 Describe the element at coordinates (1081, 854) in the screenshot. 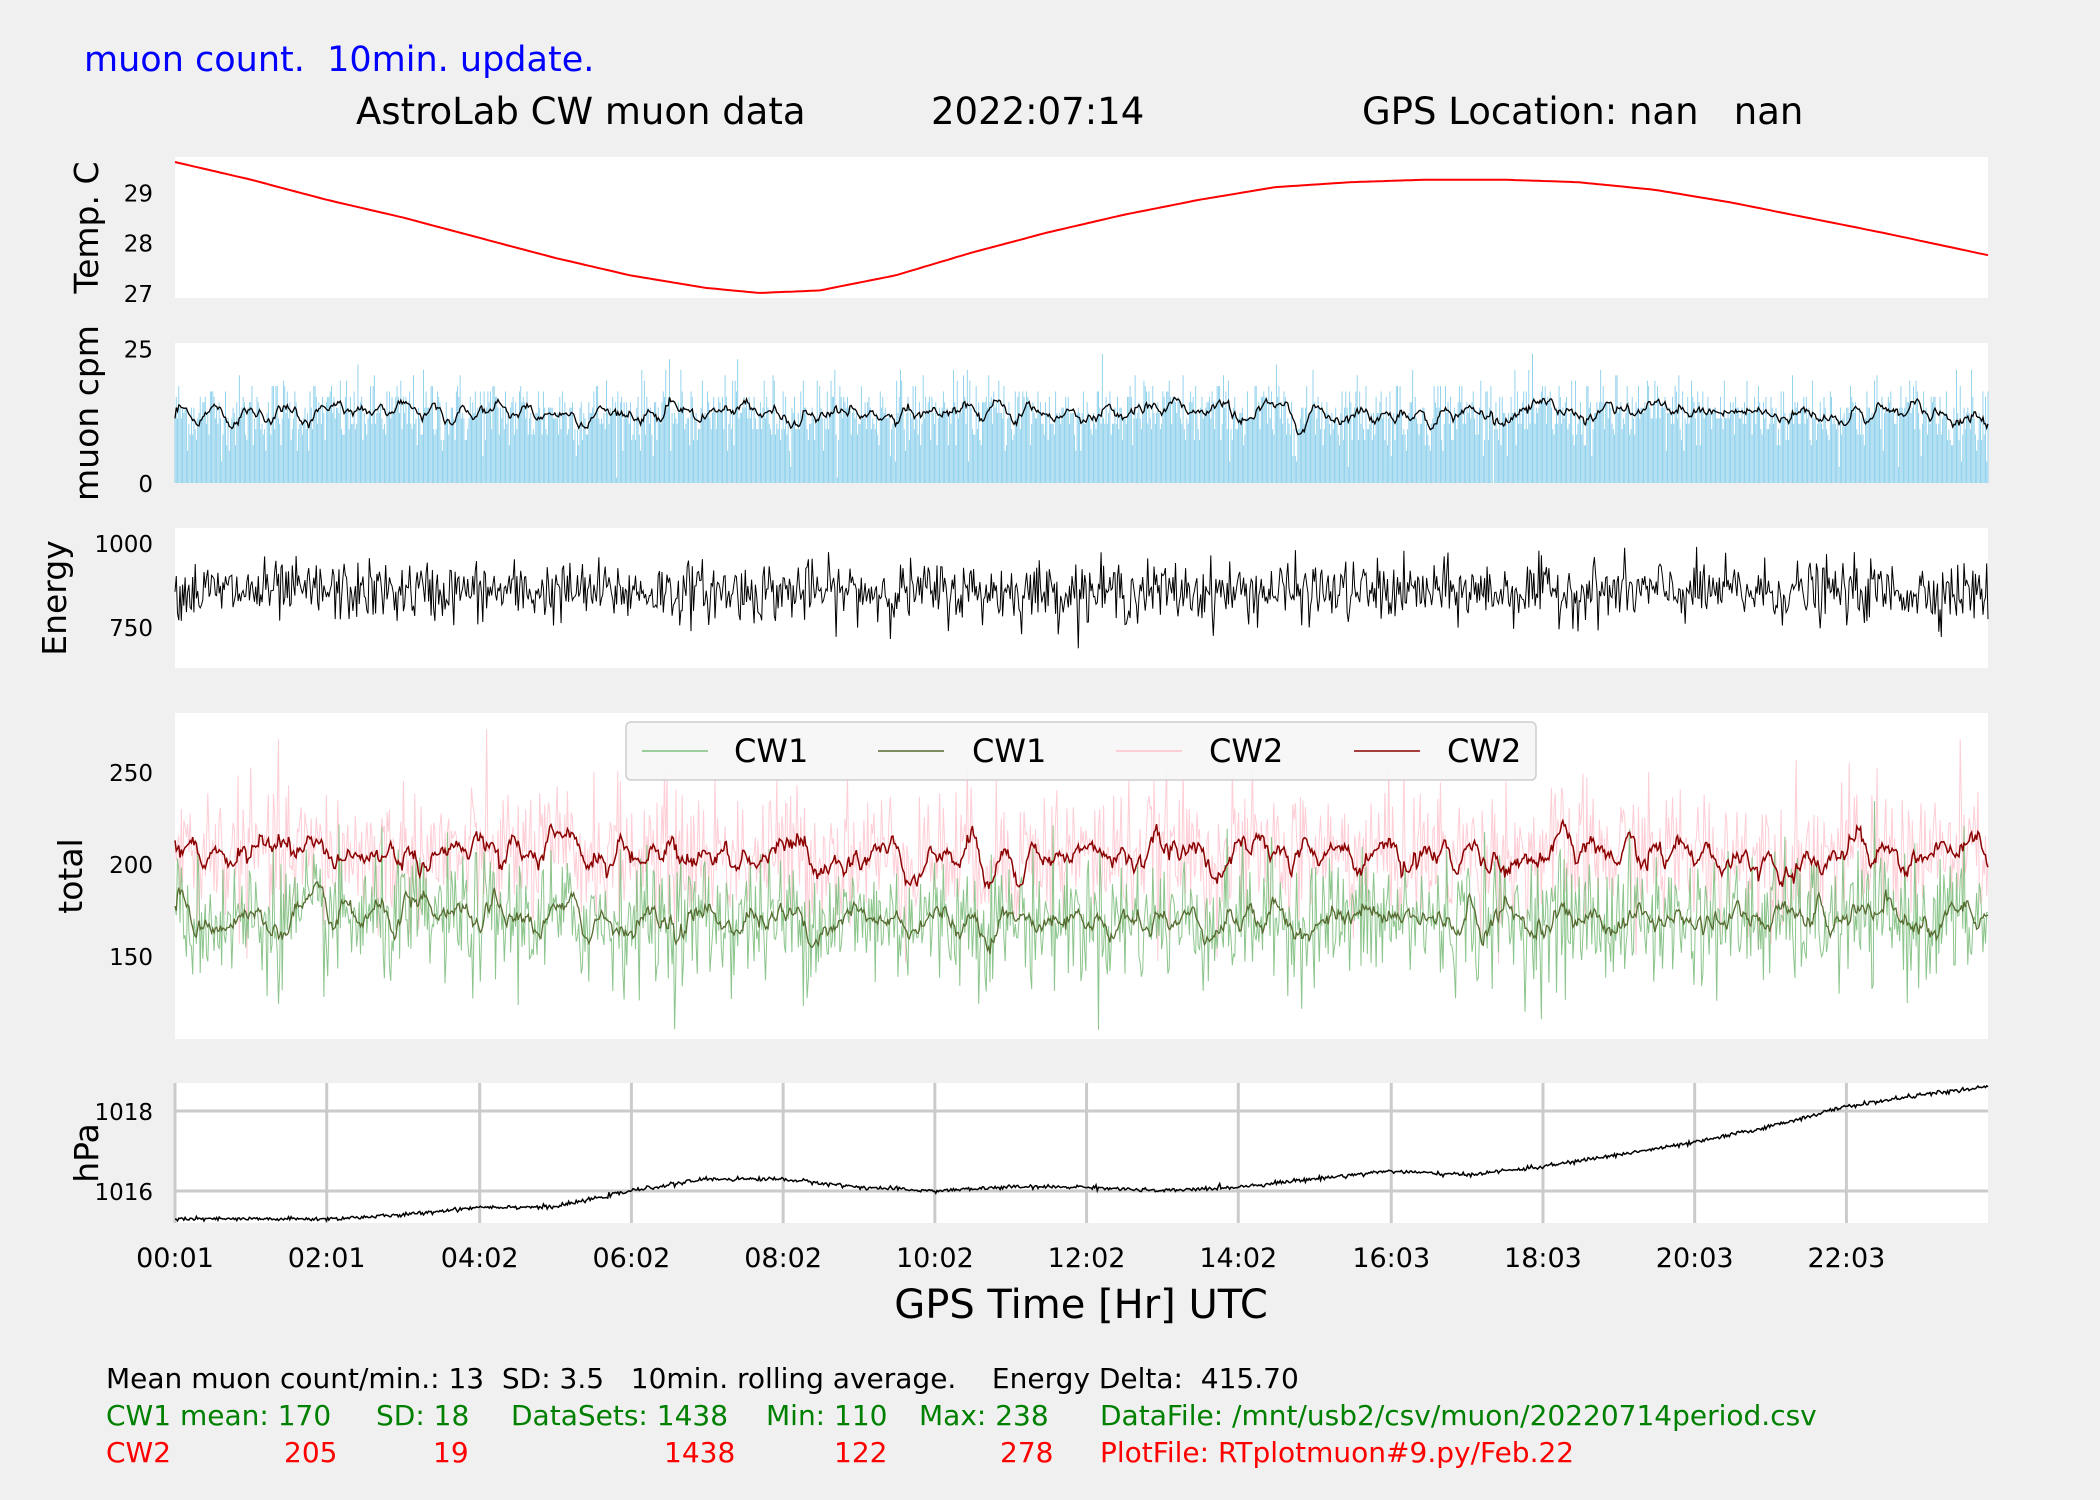

I see `cw2-rolling-average-line` at that location.